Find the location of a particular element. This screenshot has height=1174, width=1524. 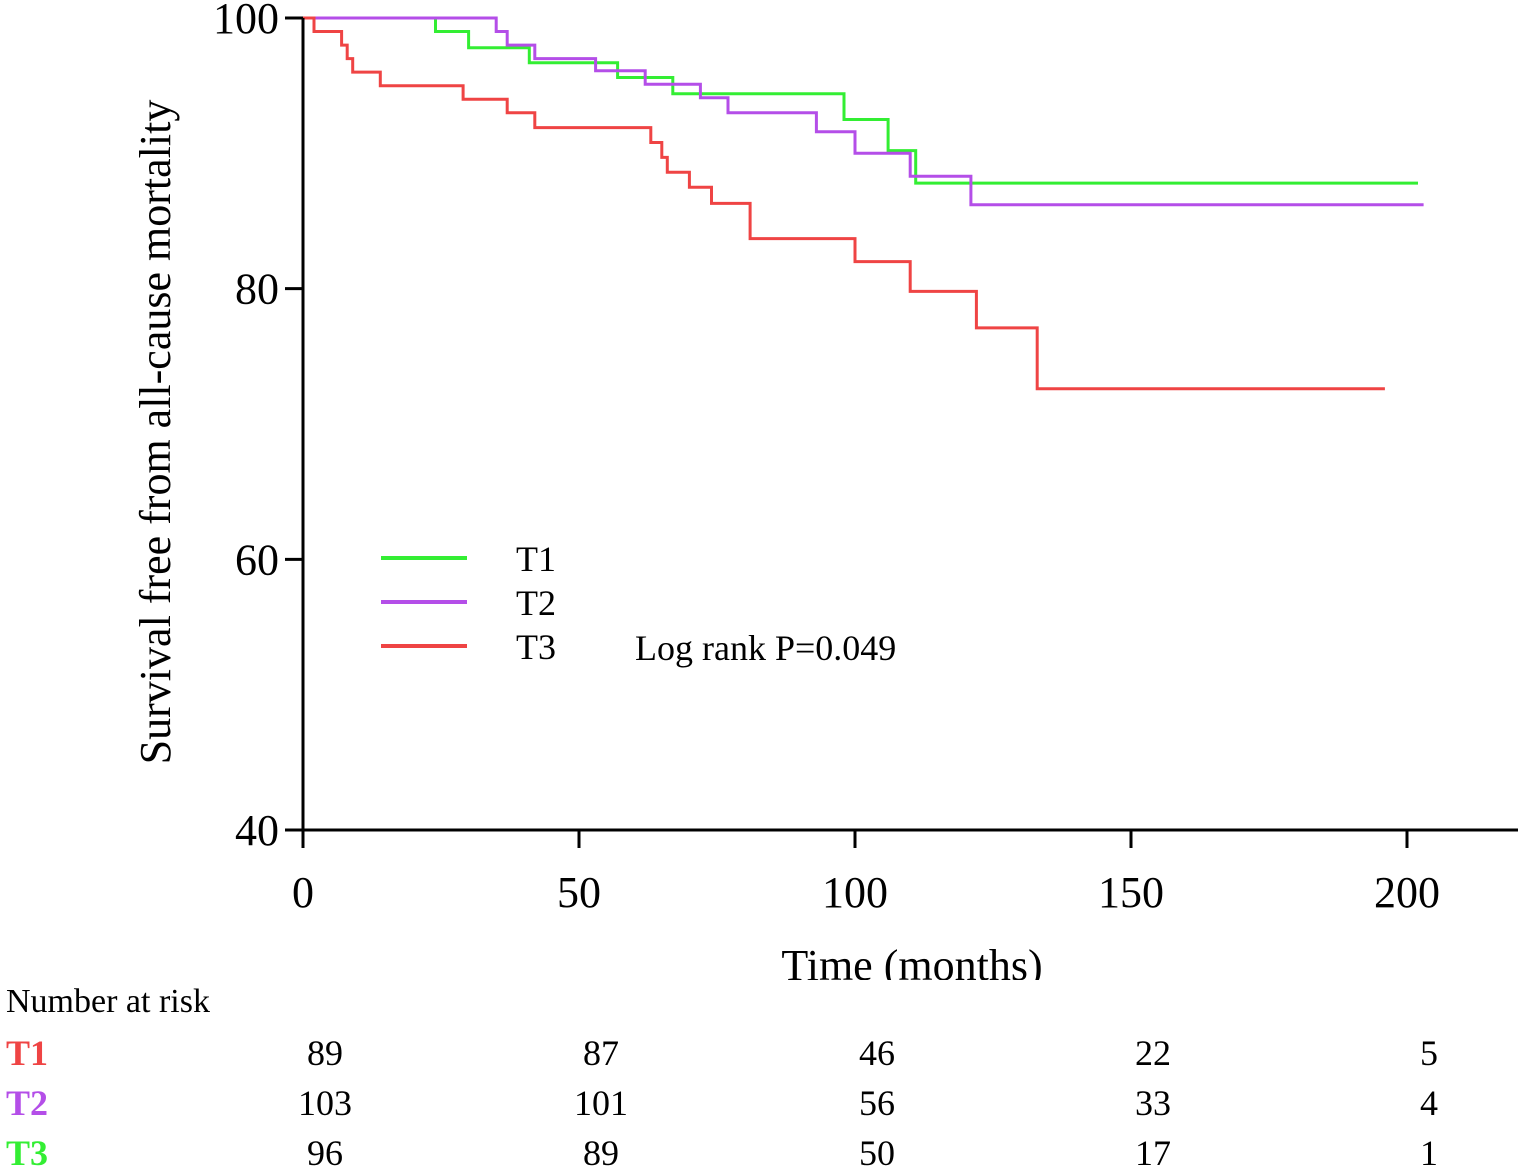

x-ticks: 0 50 100 150 200 is located at coordinates (866, 873).